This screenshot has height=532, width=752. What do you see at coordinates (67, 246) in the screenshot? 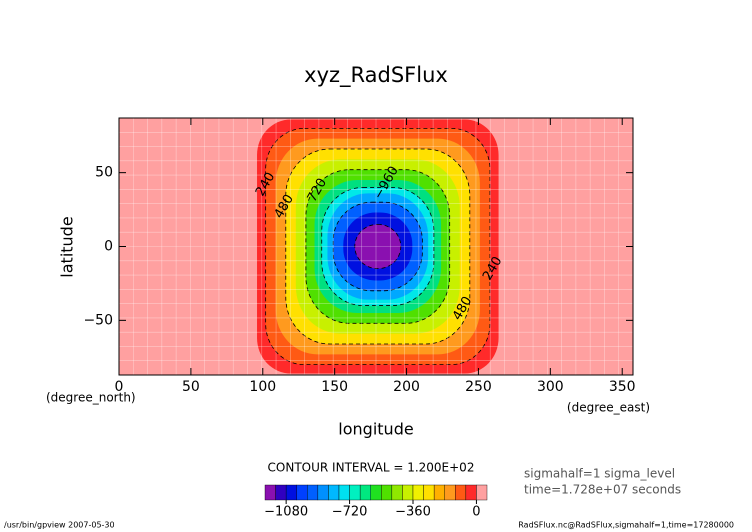
I see `y-axis-label: latitude` at bounding box center [67, 246].